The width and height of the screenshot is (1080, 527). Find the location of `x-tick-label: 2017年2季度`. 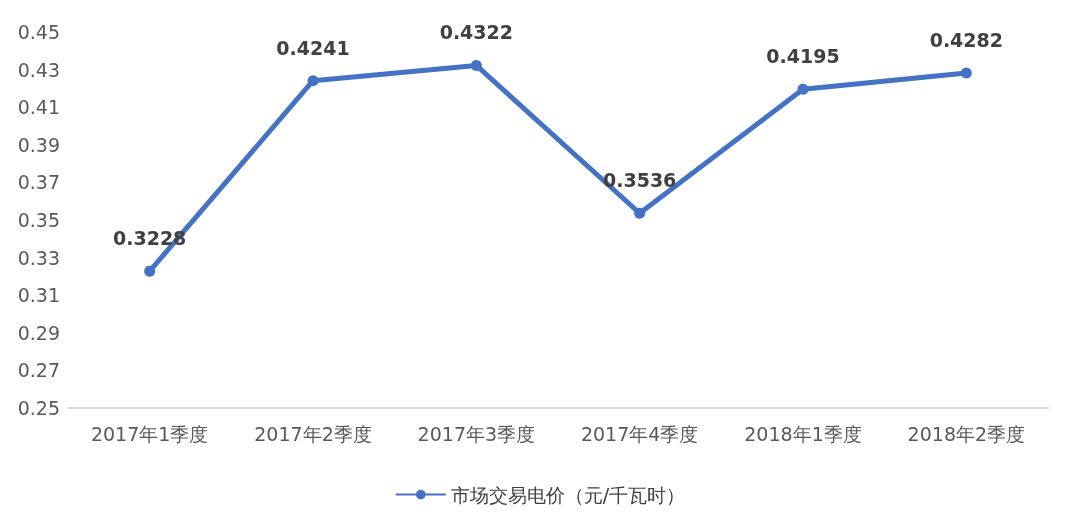

x-tick-label: 2017年2季度 is located at coordinates (313, 433).